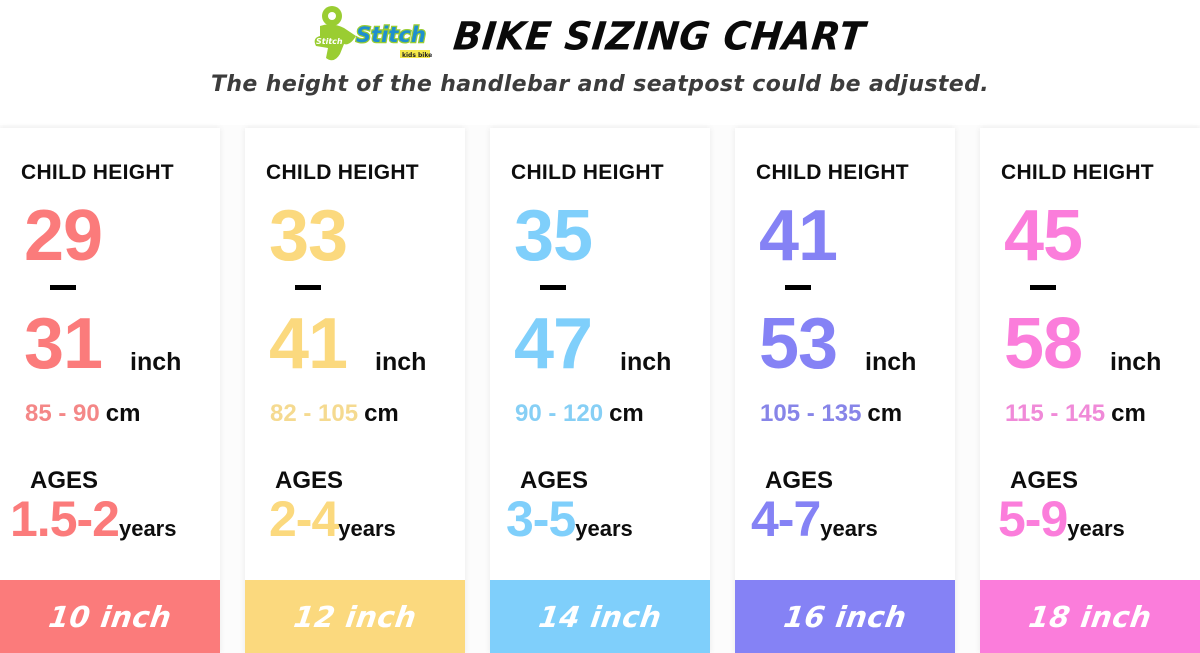 Image resolution: width=1200 pixels, height=653 pixels. I want to click on wheel-size-band: 18 inch, so click(1090, 616).